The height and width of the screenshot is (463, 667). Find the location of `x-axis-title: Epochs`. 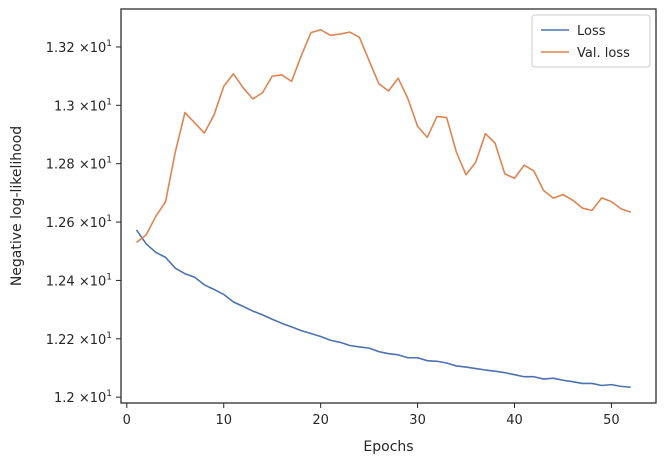

x-axis-title: Epochs is located at coordinates (388, 447).